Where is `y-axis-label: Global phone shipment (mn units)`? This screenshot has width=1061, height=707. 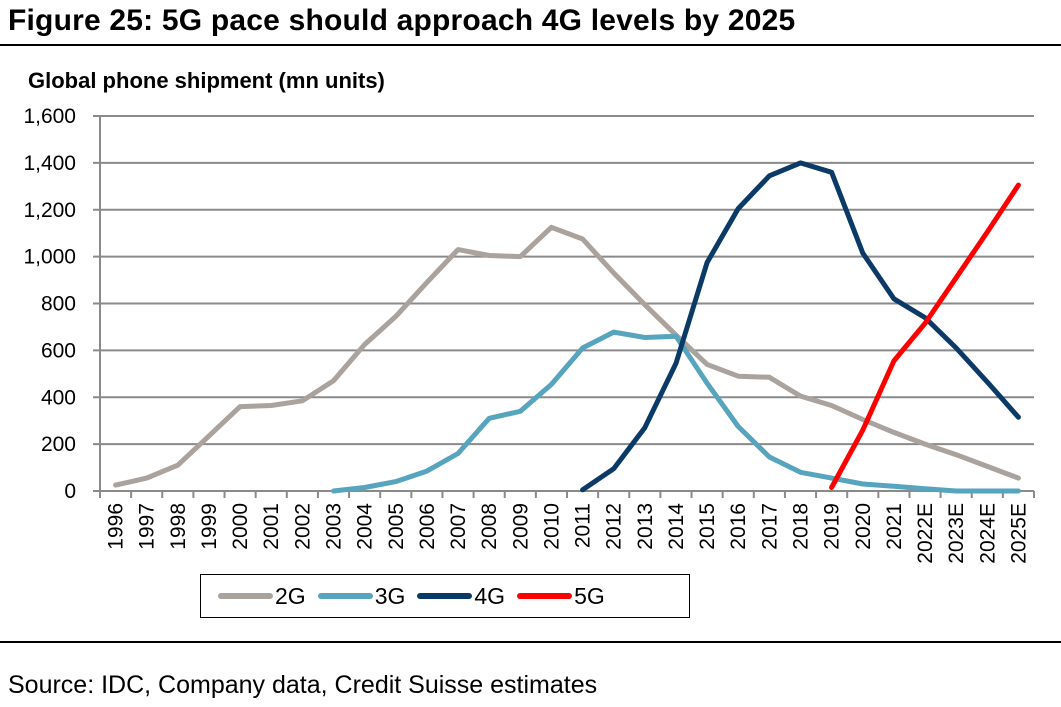
y-axis-label: Global phone shipment (mn units) is located at coordinates (206, 80).